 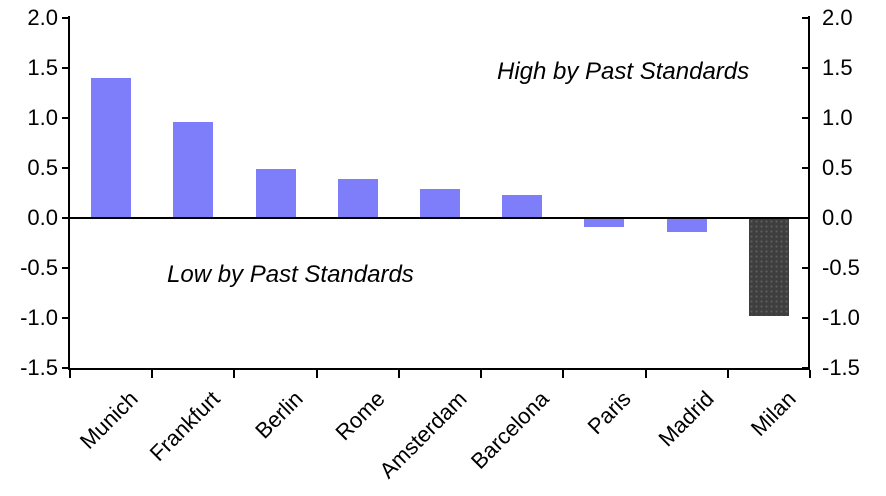 What do you see at coordinates (841, 367) in the screenshot?
I see `y-axis-right-label: -1.5` at bounding box center [841, 367].